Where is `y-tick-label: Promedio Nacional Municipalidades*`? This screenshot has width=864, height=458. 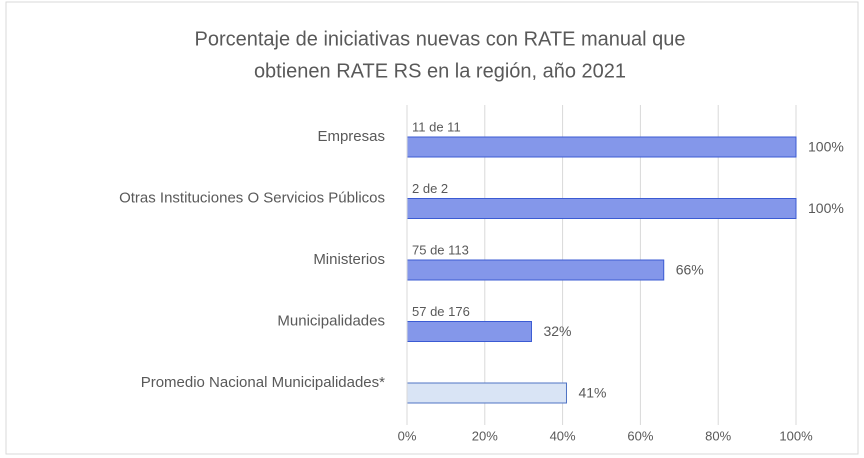 y-tick-label: Promedio Nacional Municipalidades* is located at coordinates (263, 382).